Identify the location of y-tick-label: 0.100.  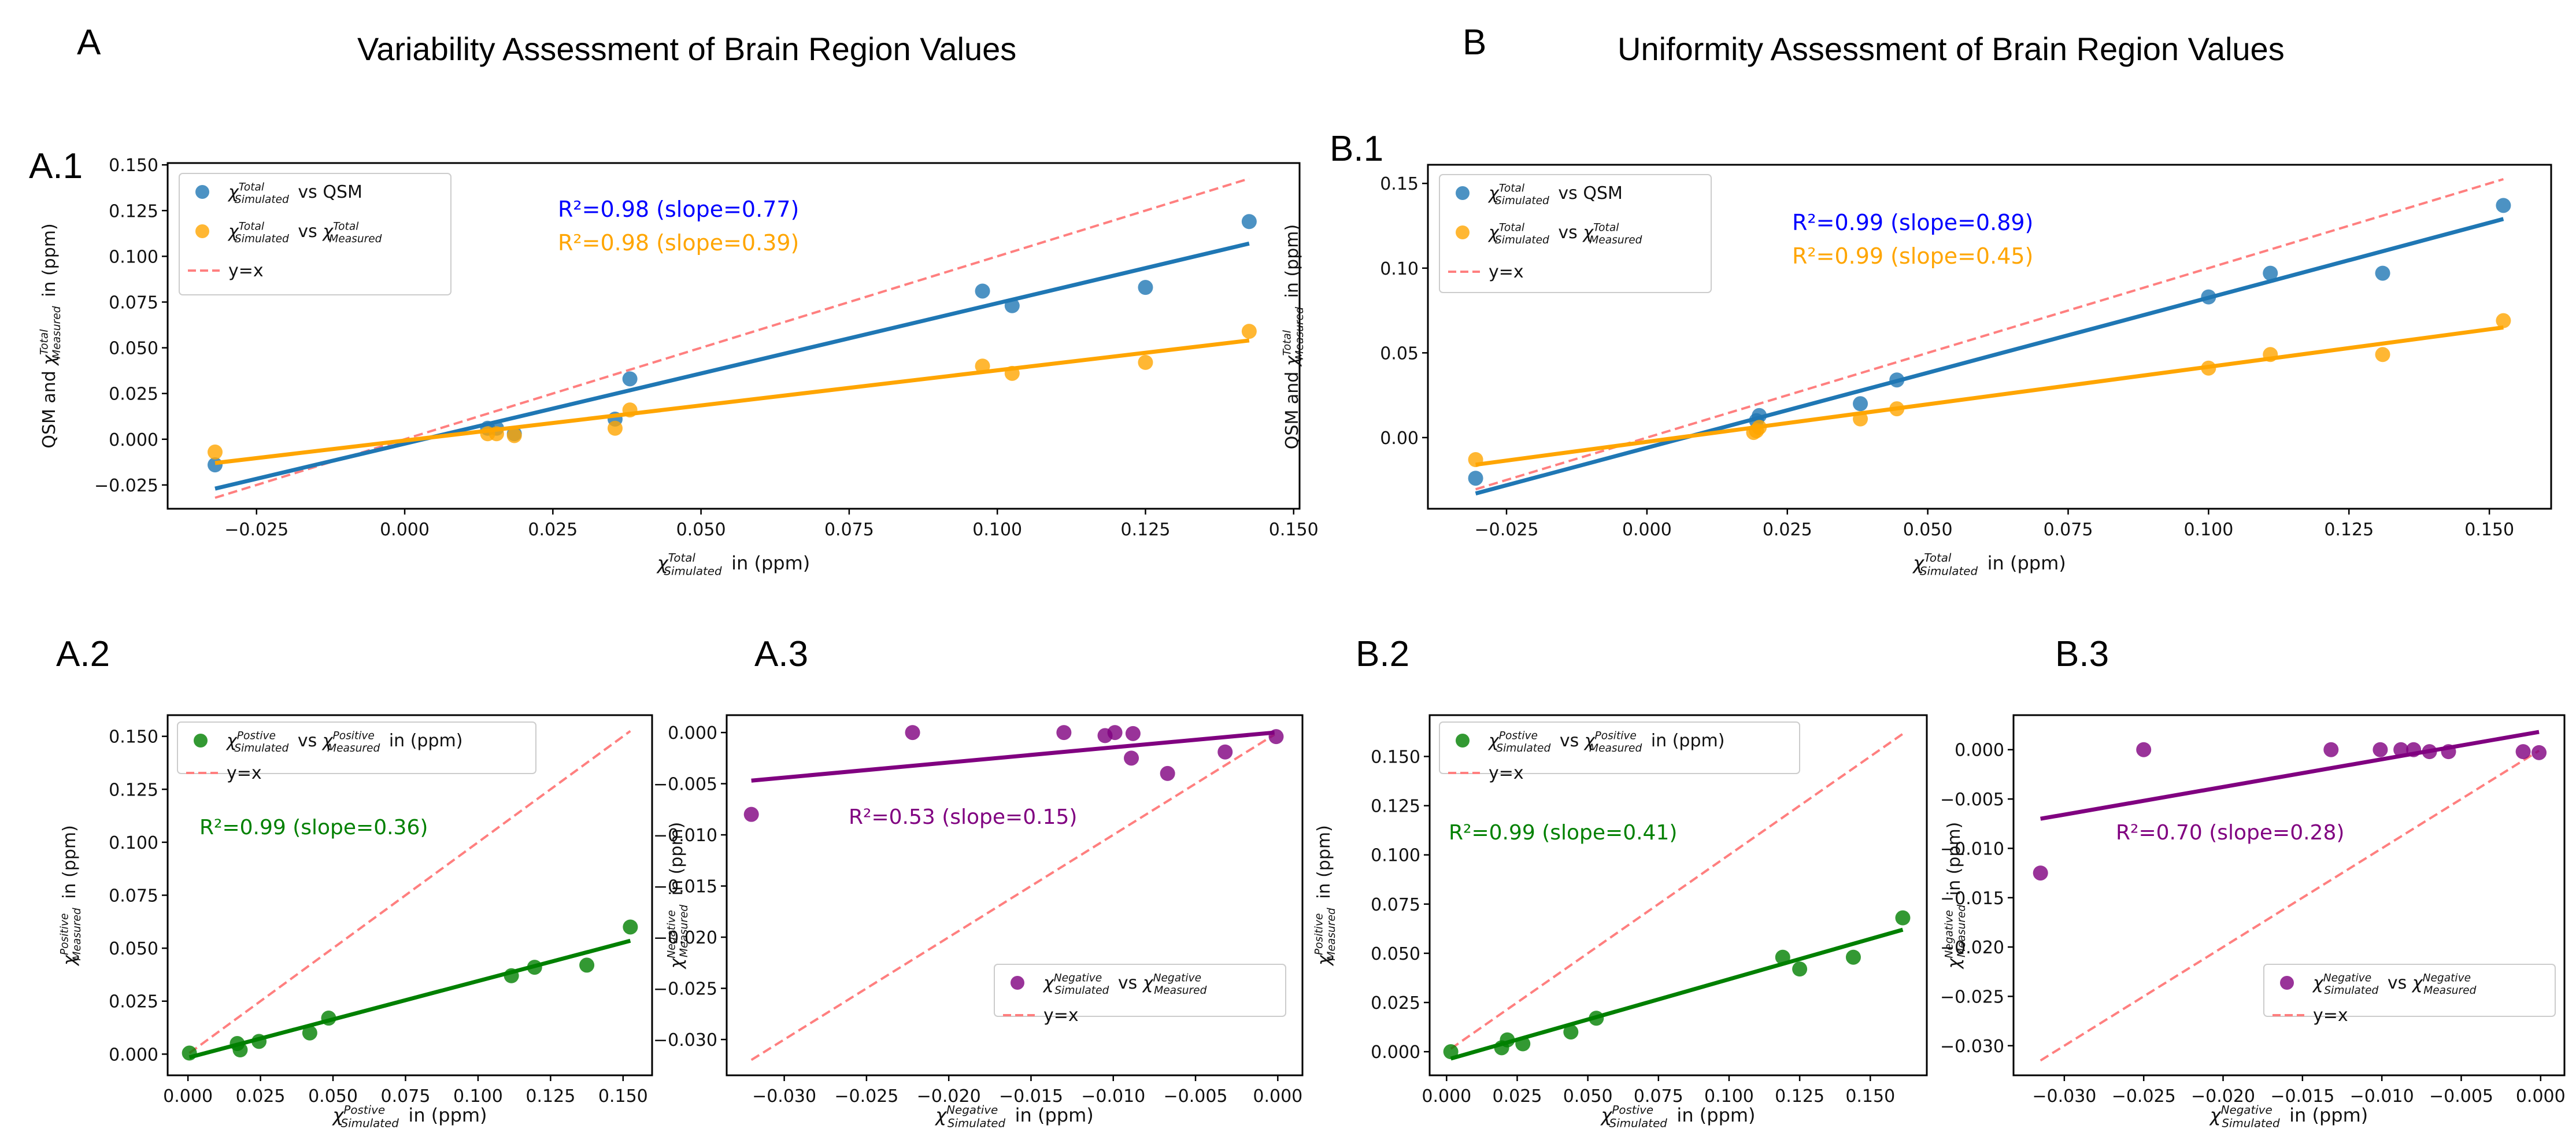
(133, 257).